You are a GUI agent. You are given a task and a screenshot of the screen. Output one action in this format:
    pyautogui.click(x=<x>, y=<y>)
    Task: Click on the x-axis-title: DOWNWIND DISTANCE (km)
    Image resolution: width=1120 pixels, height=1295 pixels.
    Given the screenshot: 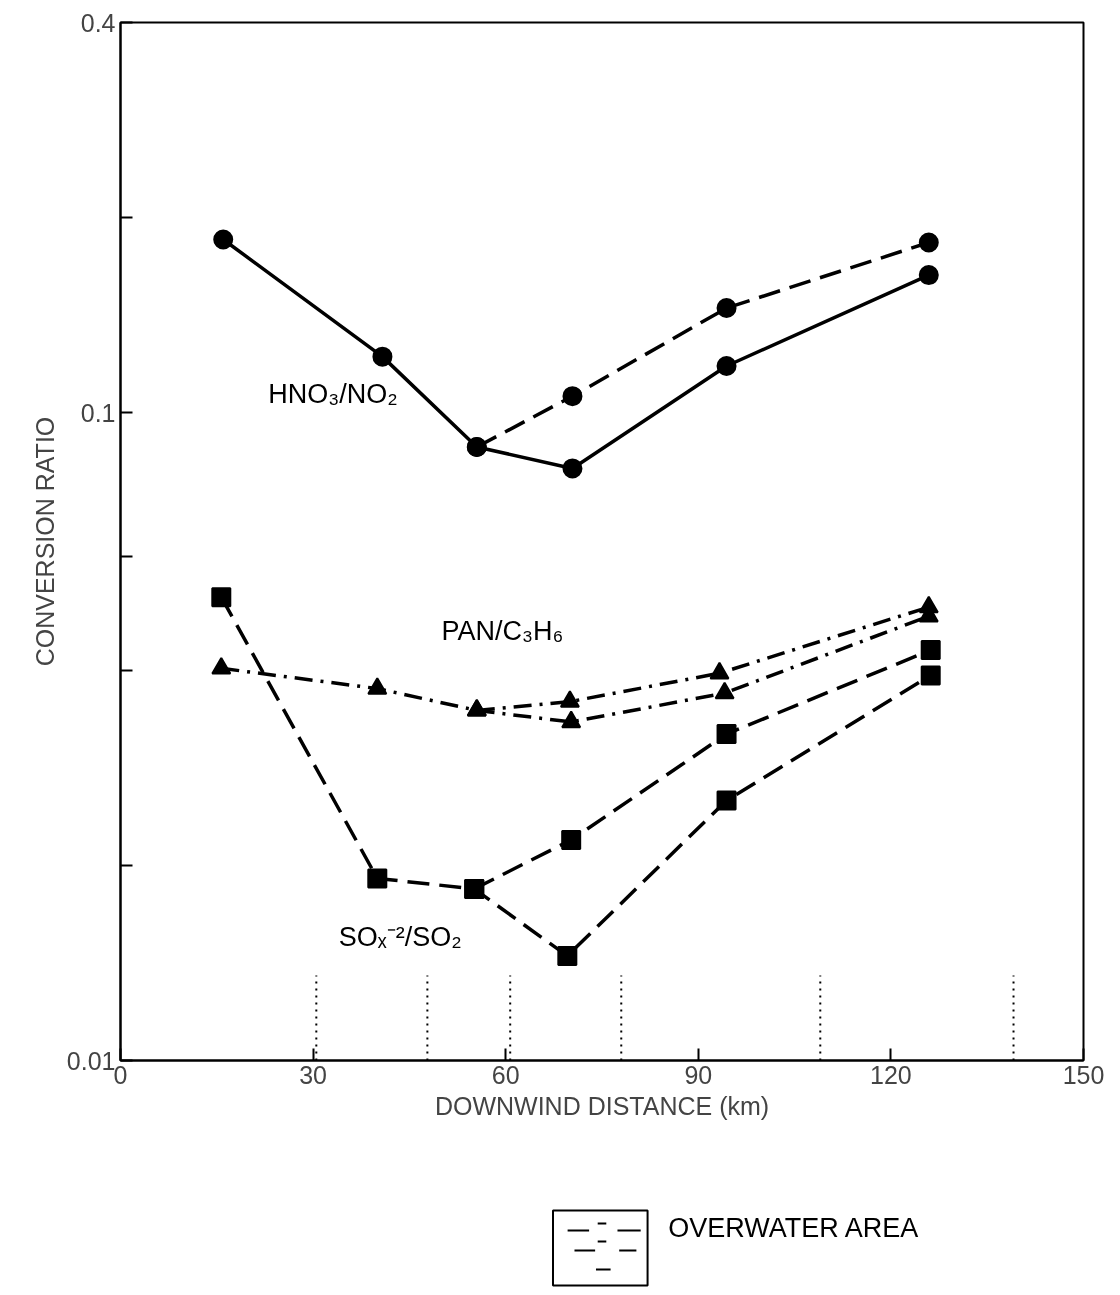 What is the action you would take?
    pyautogui.click(x=602, y=1105)
    